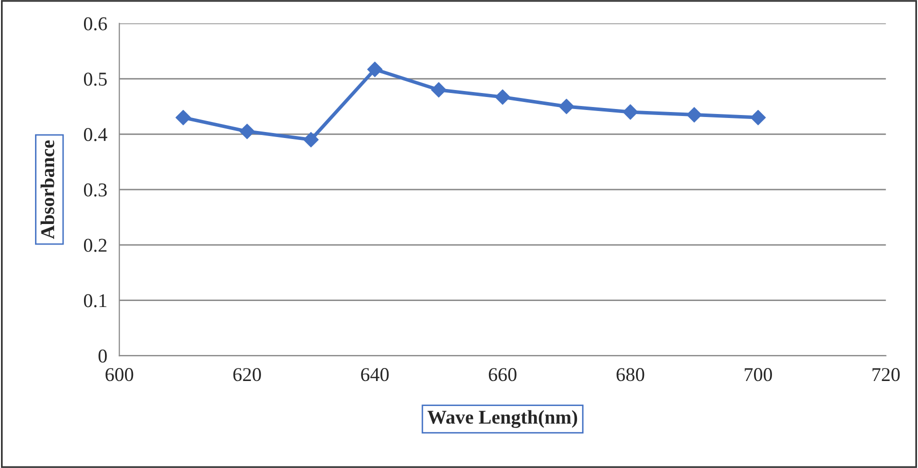  What do you see at coordinates (758, 375) in the screenshot?
I see `x-tick-label: 700` at bounding box center [758, 375].